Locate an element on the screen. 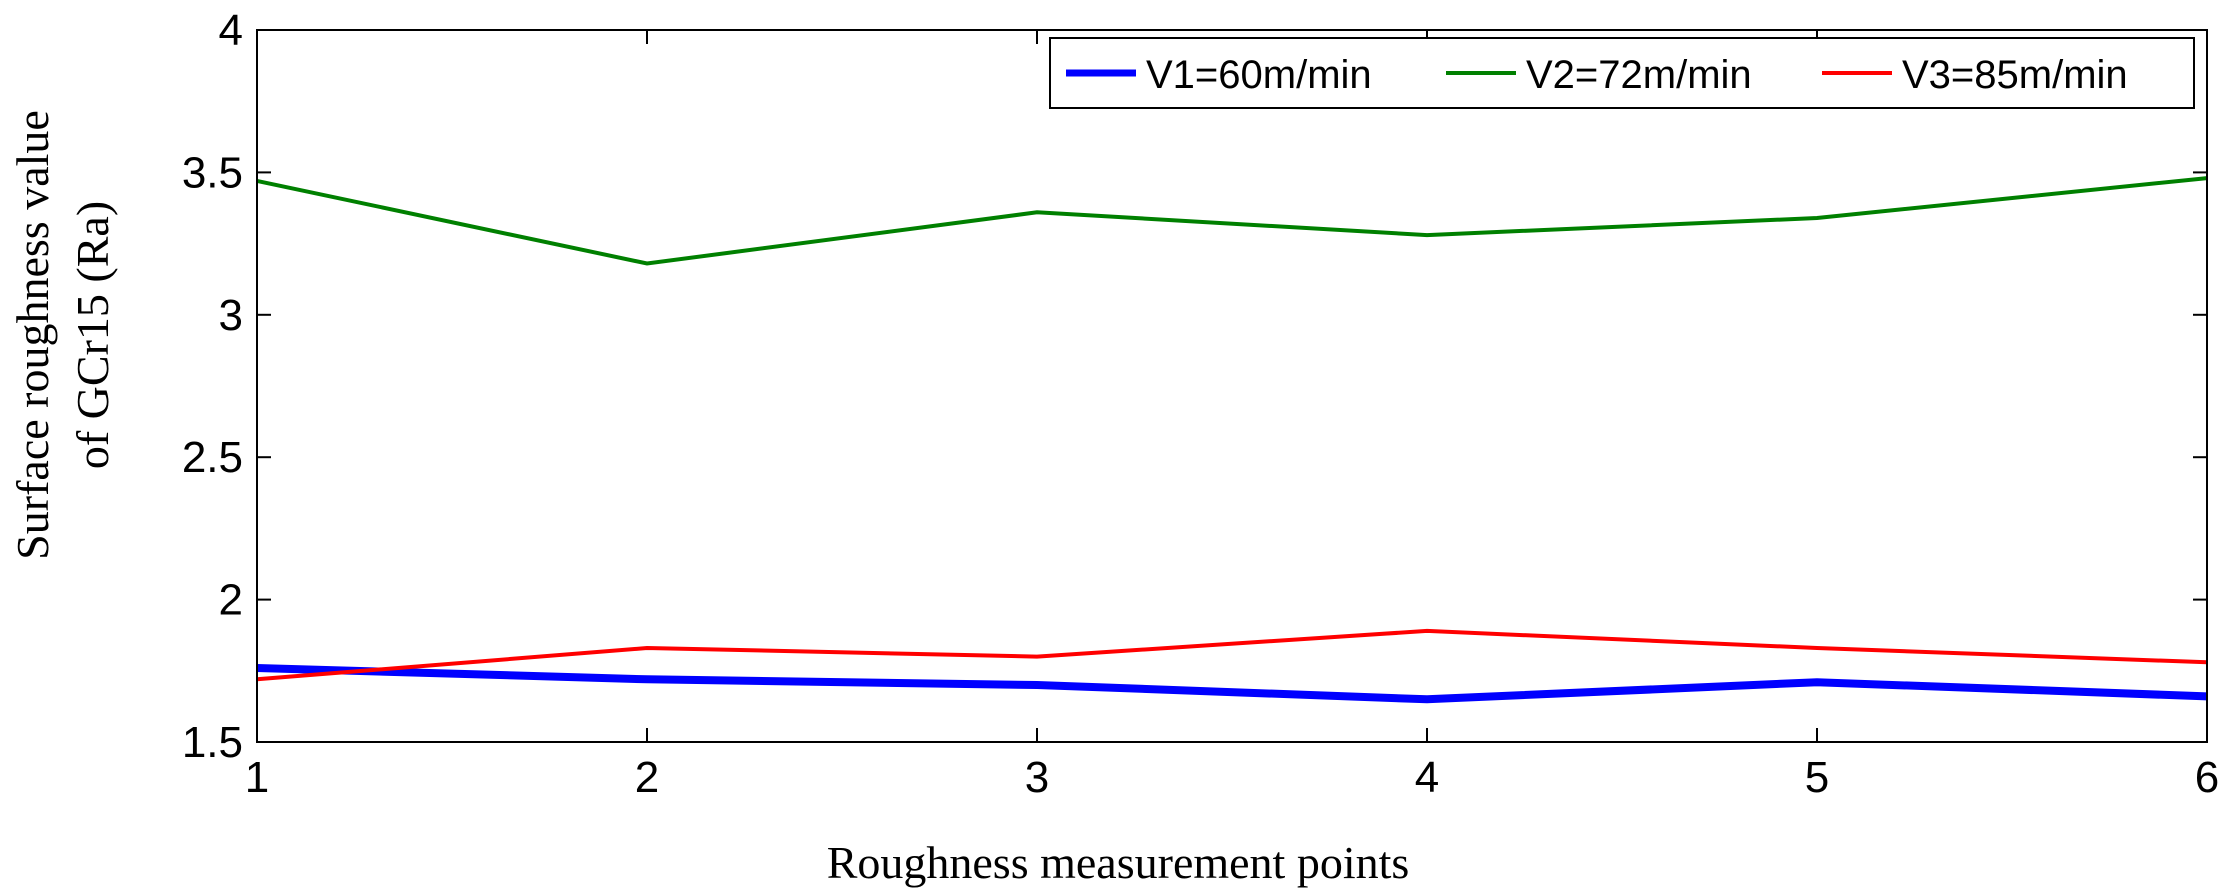 This screenshot has width=2229, height=892. y-axis-title-line-2: of GCr15 (Ra) is located at coordinates (92, 335).